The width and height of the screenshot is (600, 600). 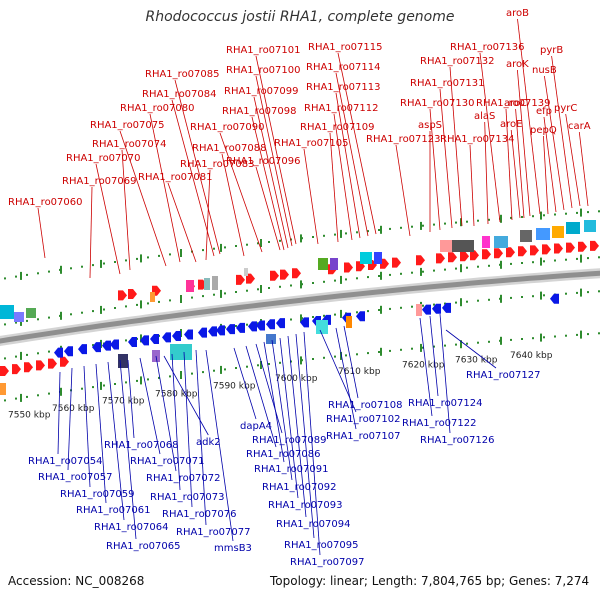 What do you see at coordinates (517, 13) in the screenshot?
I see `arob-label: aroB` at bounding box center [517, 13].